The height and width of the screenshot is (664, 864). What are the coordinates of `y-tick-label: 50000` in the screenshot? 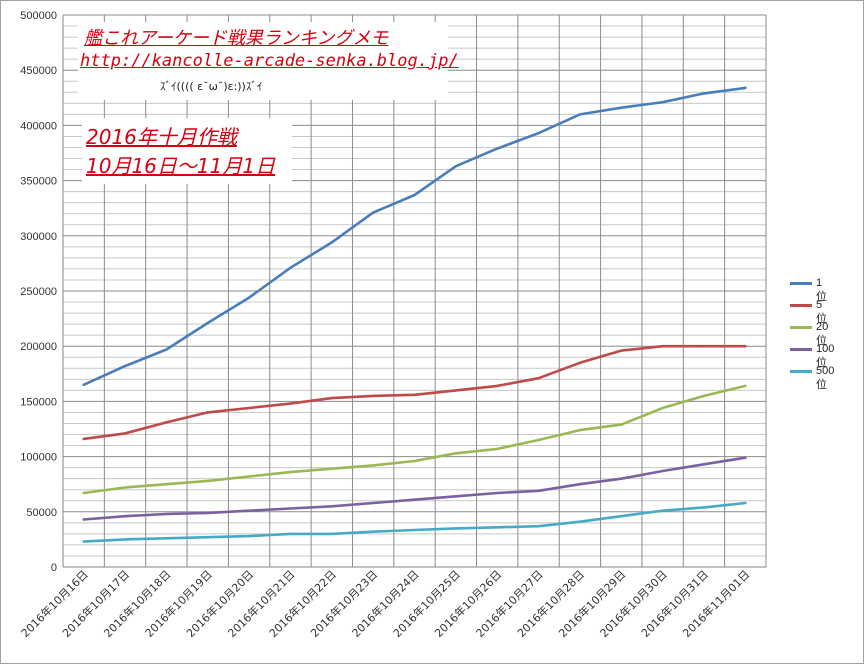 It's located at (41, 513).